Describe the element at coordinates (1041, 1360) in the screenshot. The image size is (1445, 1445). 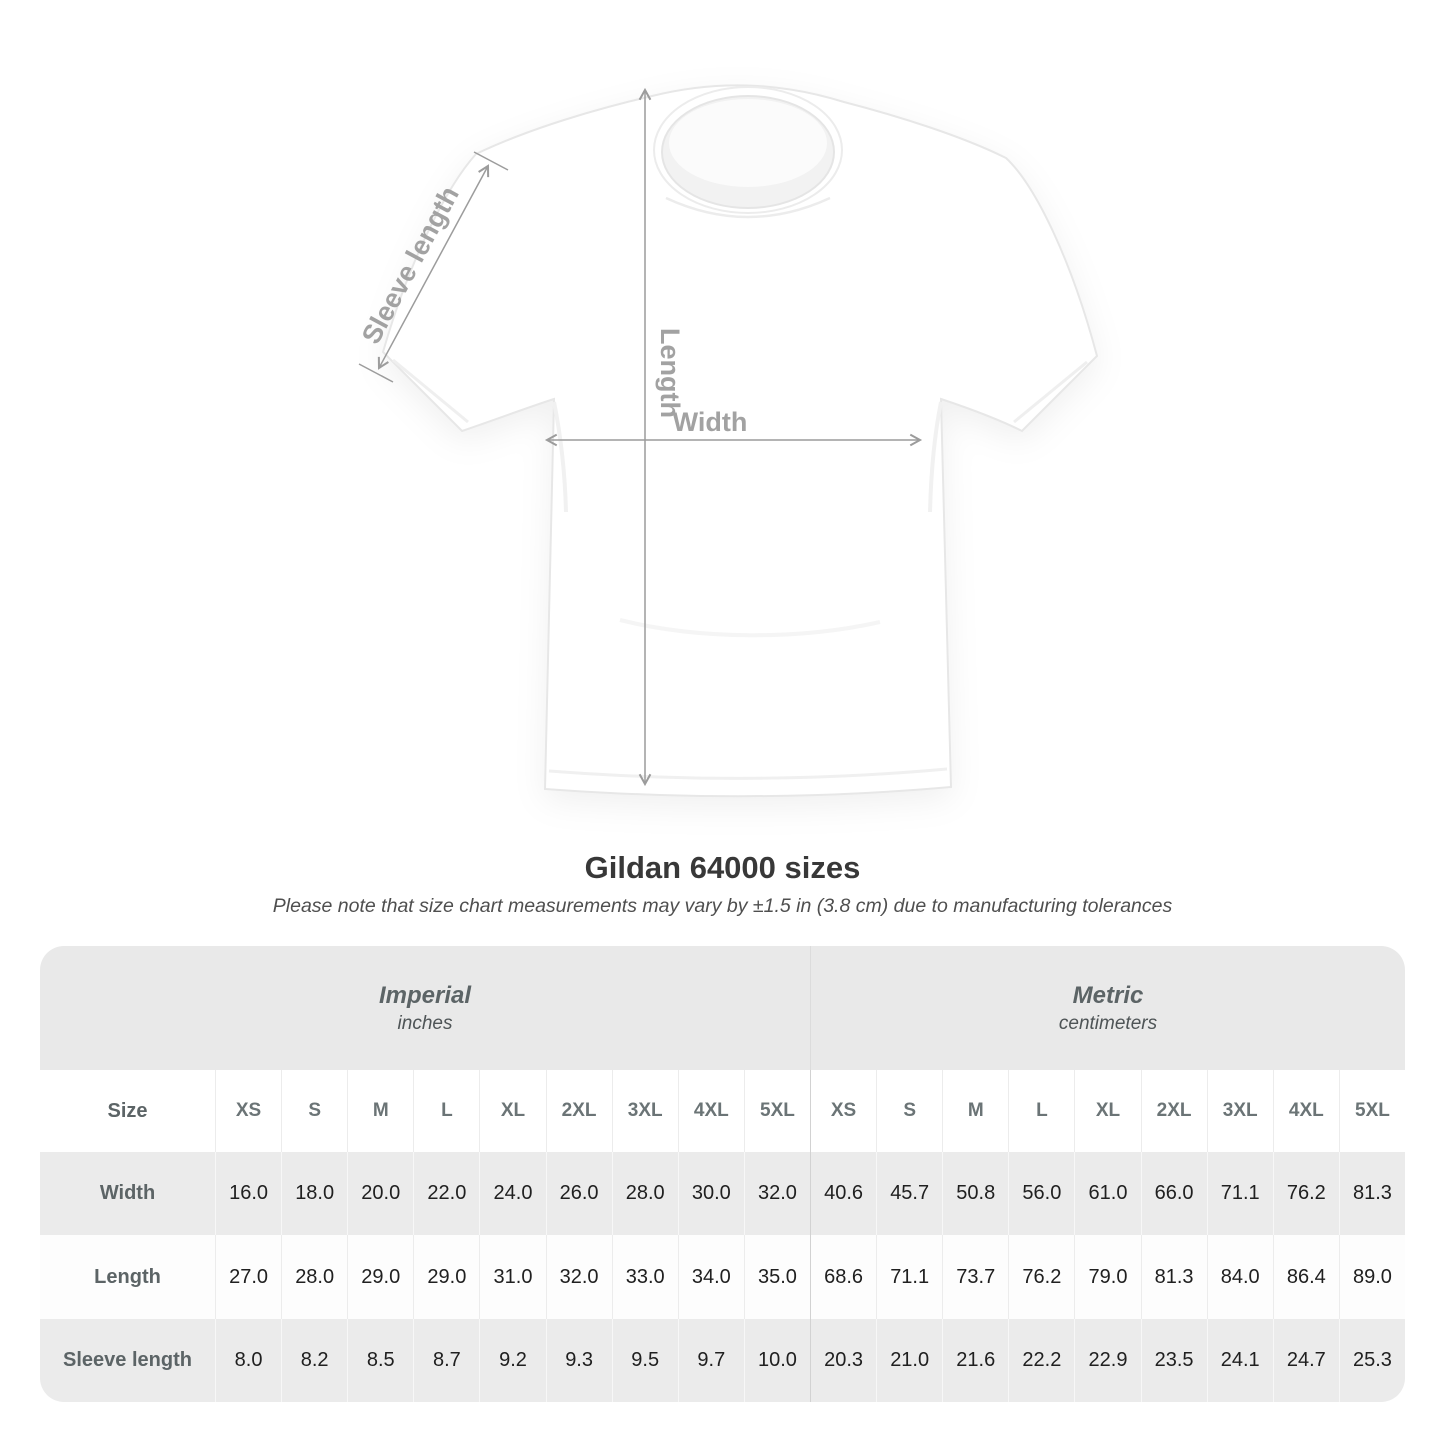
I see `value-cell: 22.2` at that location.